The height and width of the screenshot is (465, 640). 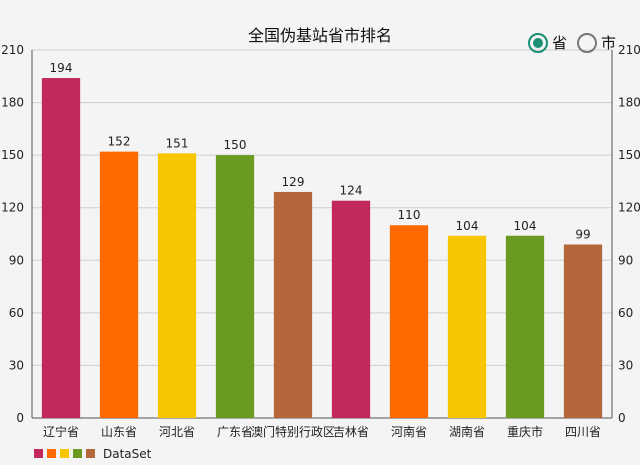 What do you see at coordinates (20, 418) in the screenshot?
I see `y-tick-label-left: 0` at bounding box center [20, 418].